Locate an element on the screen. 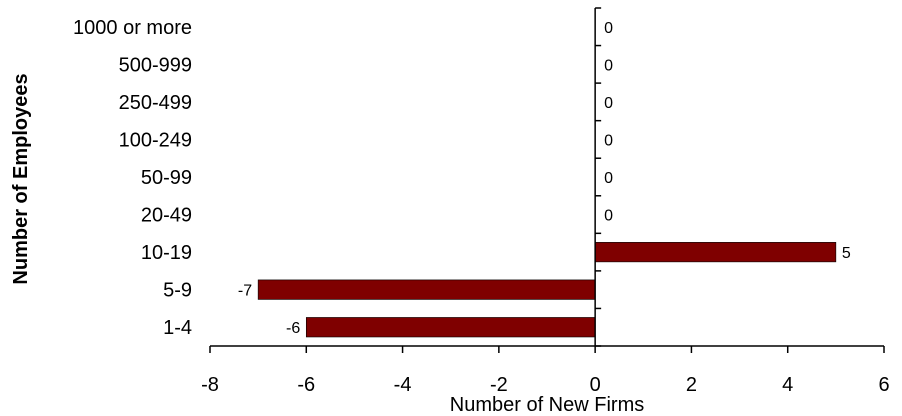 The image size is (902, 416). category-label: 20-49 is located at coordinates (166, 216).